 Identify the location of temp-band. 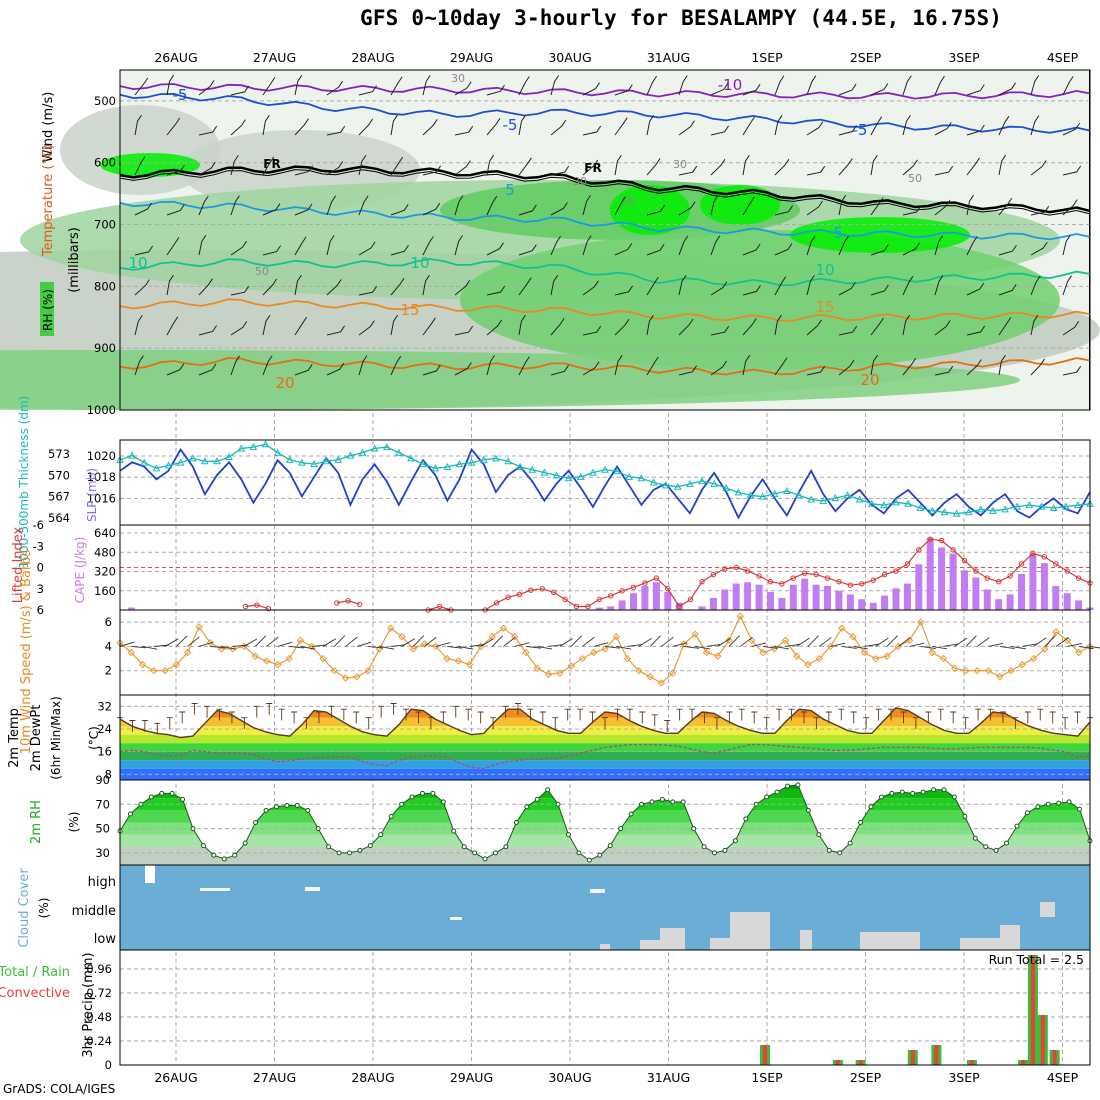
(605, 764).